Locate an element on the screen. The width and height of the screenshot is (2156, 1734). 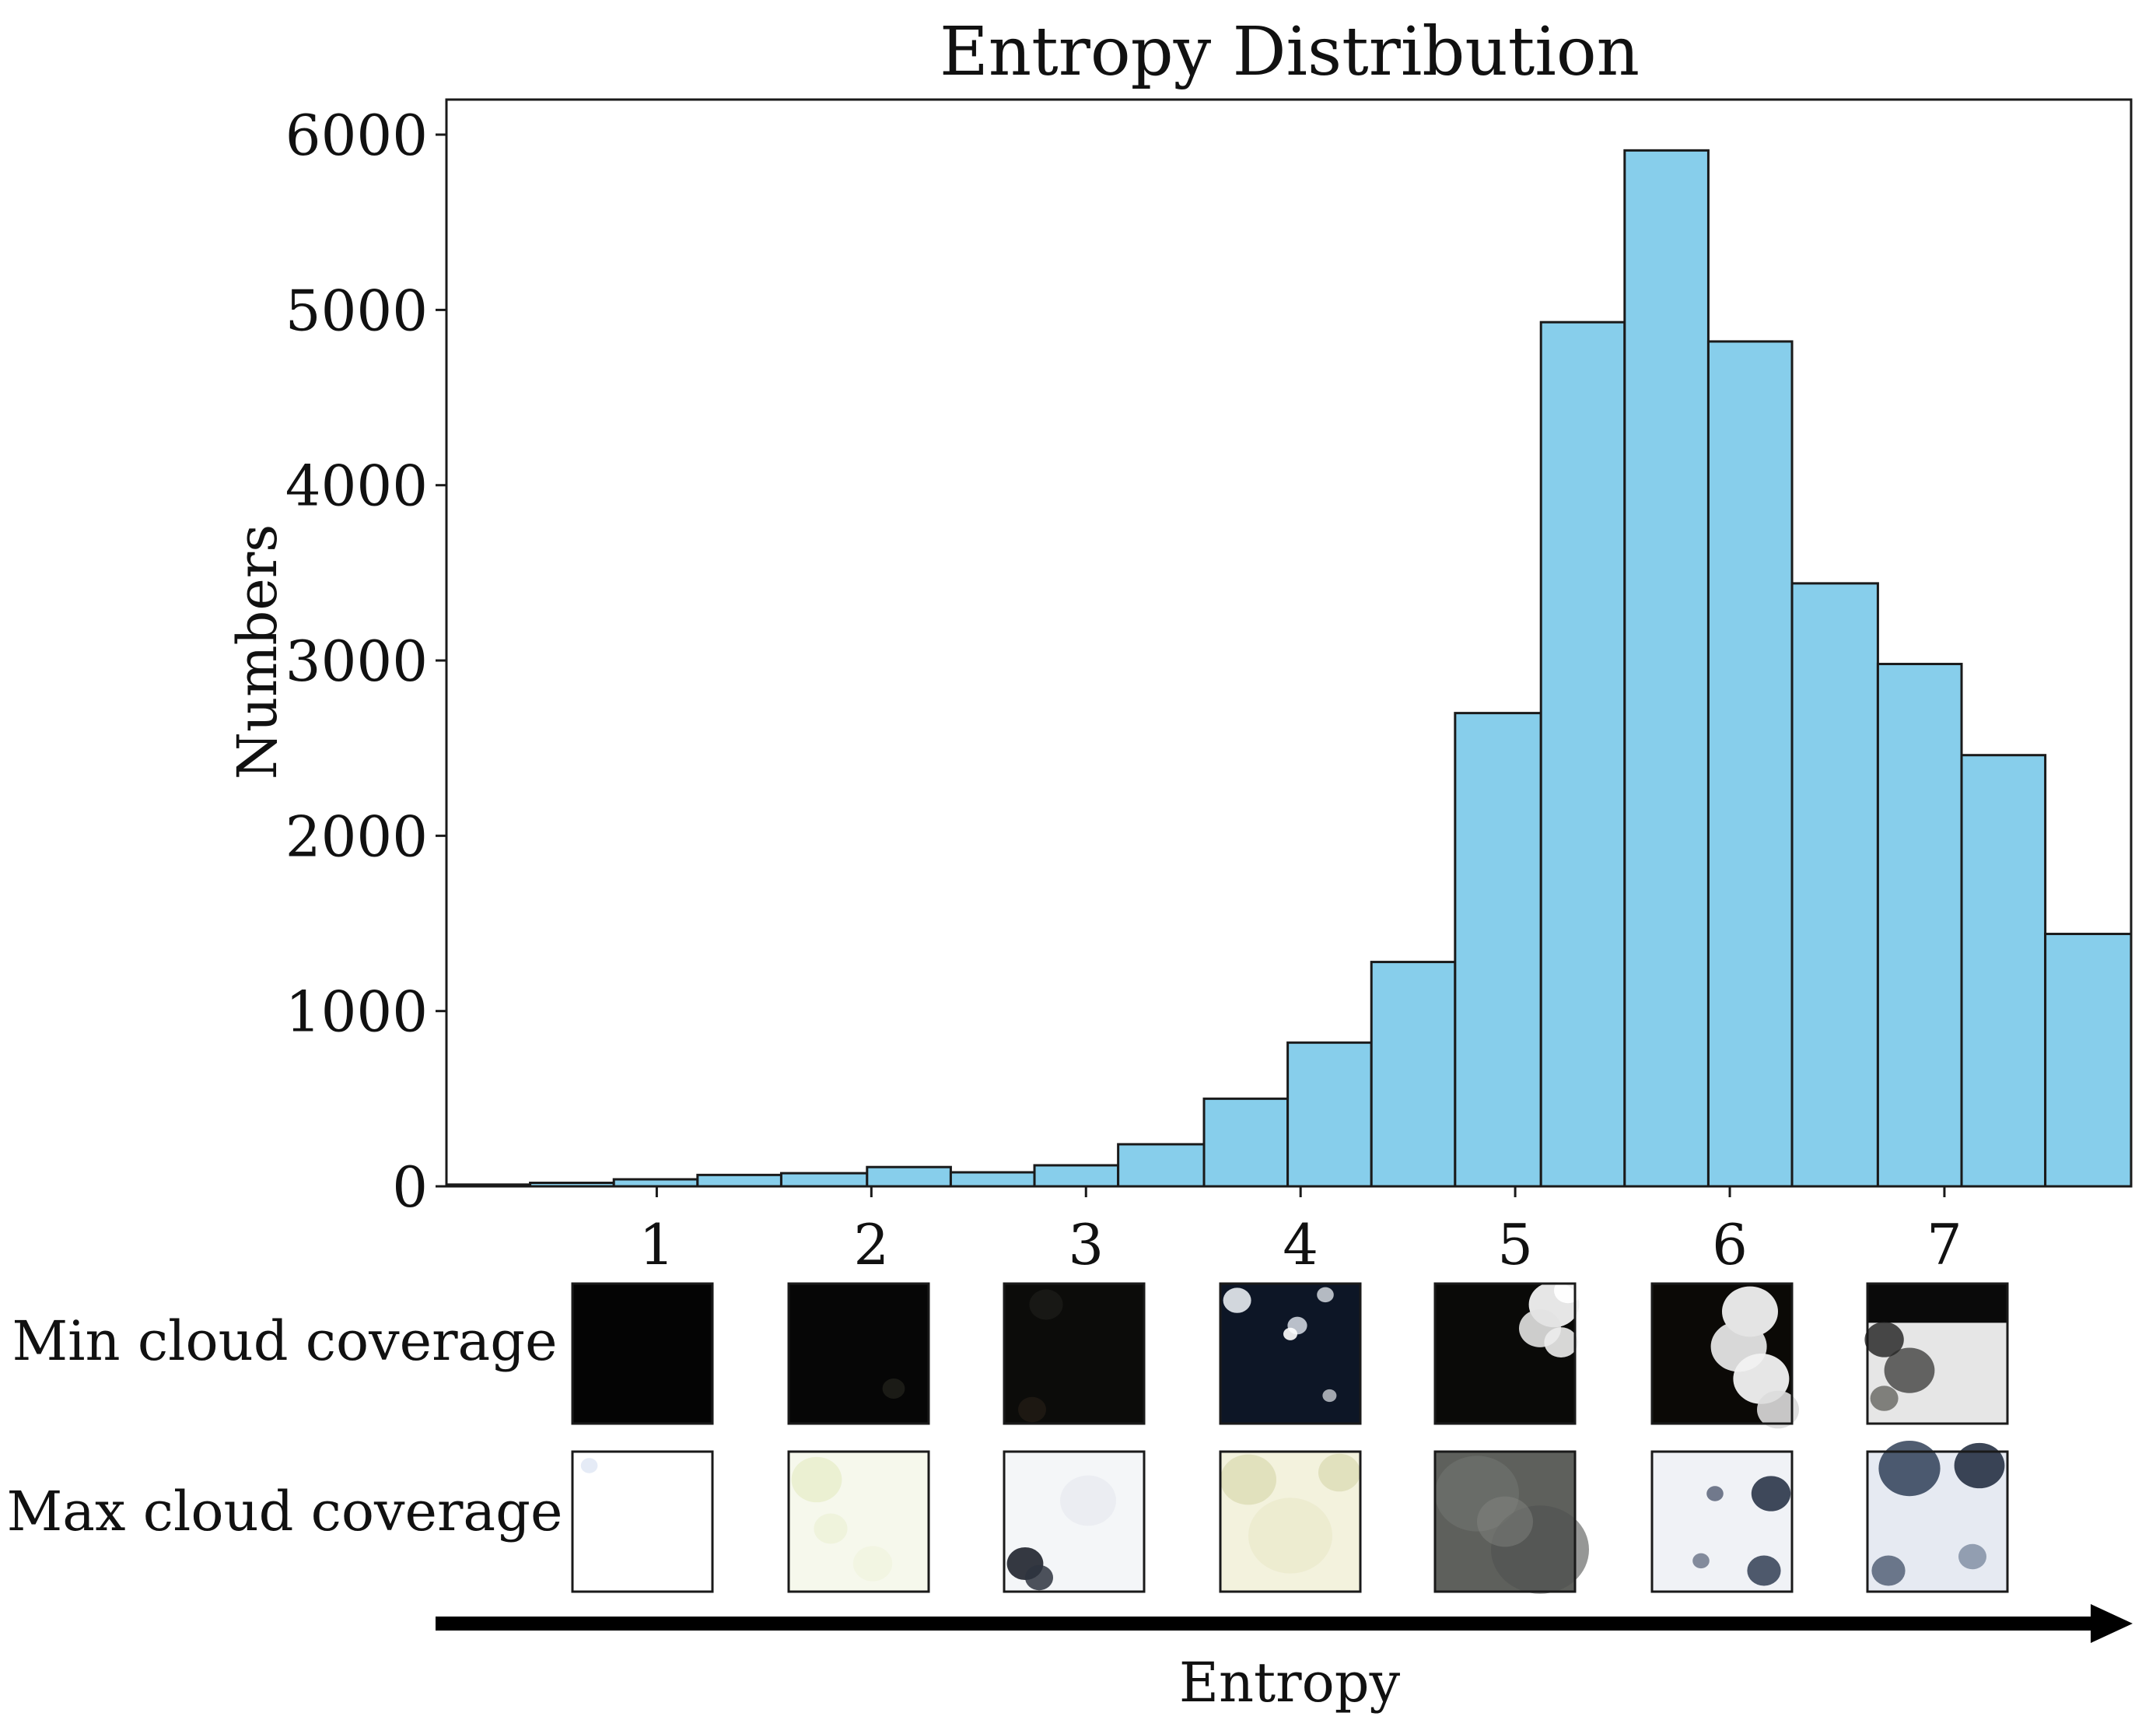
y-tick-label: 5000 is located at coordinates (357, 310).